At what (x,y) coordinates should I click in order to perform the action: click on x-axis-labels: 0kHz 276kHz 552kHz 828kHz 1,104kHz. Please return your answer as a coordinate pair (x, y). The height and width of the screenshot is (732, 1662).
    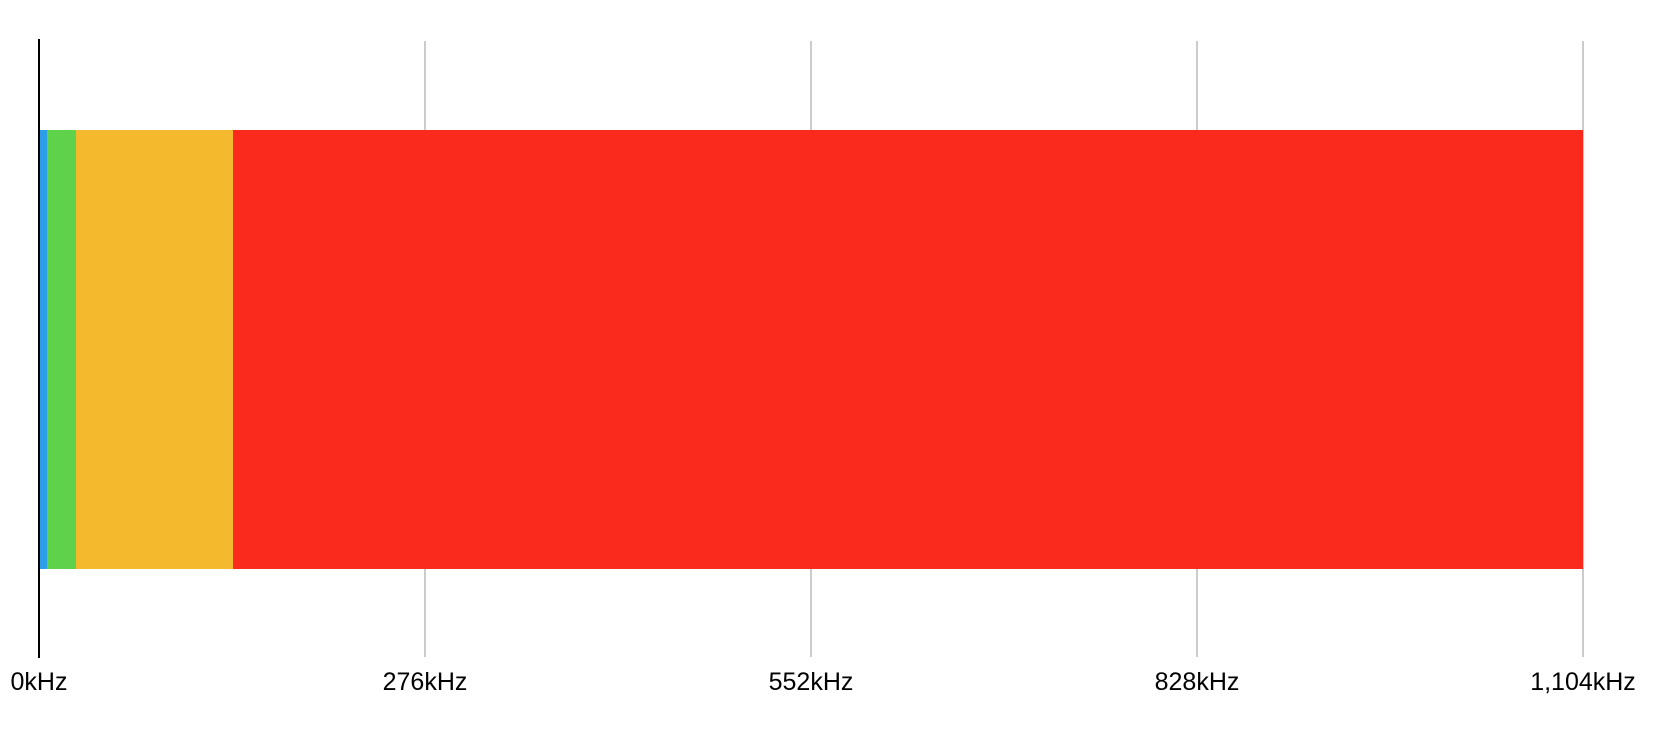
    Looking at the image, I should click on (823, 688).